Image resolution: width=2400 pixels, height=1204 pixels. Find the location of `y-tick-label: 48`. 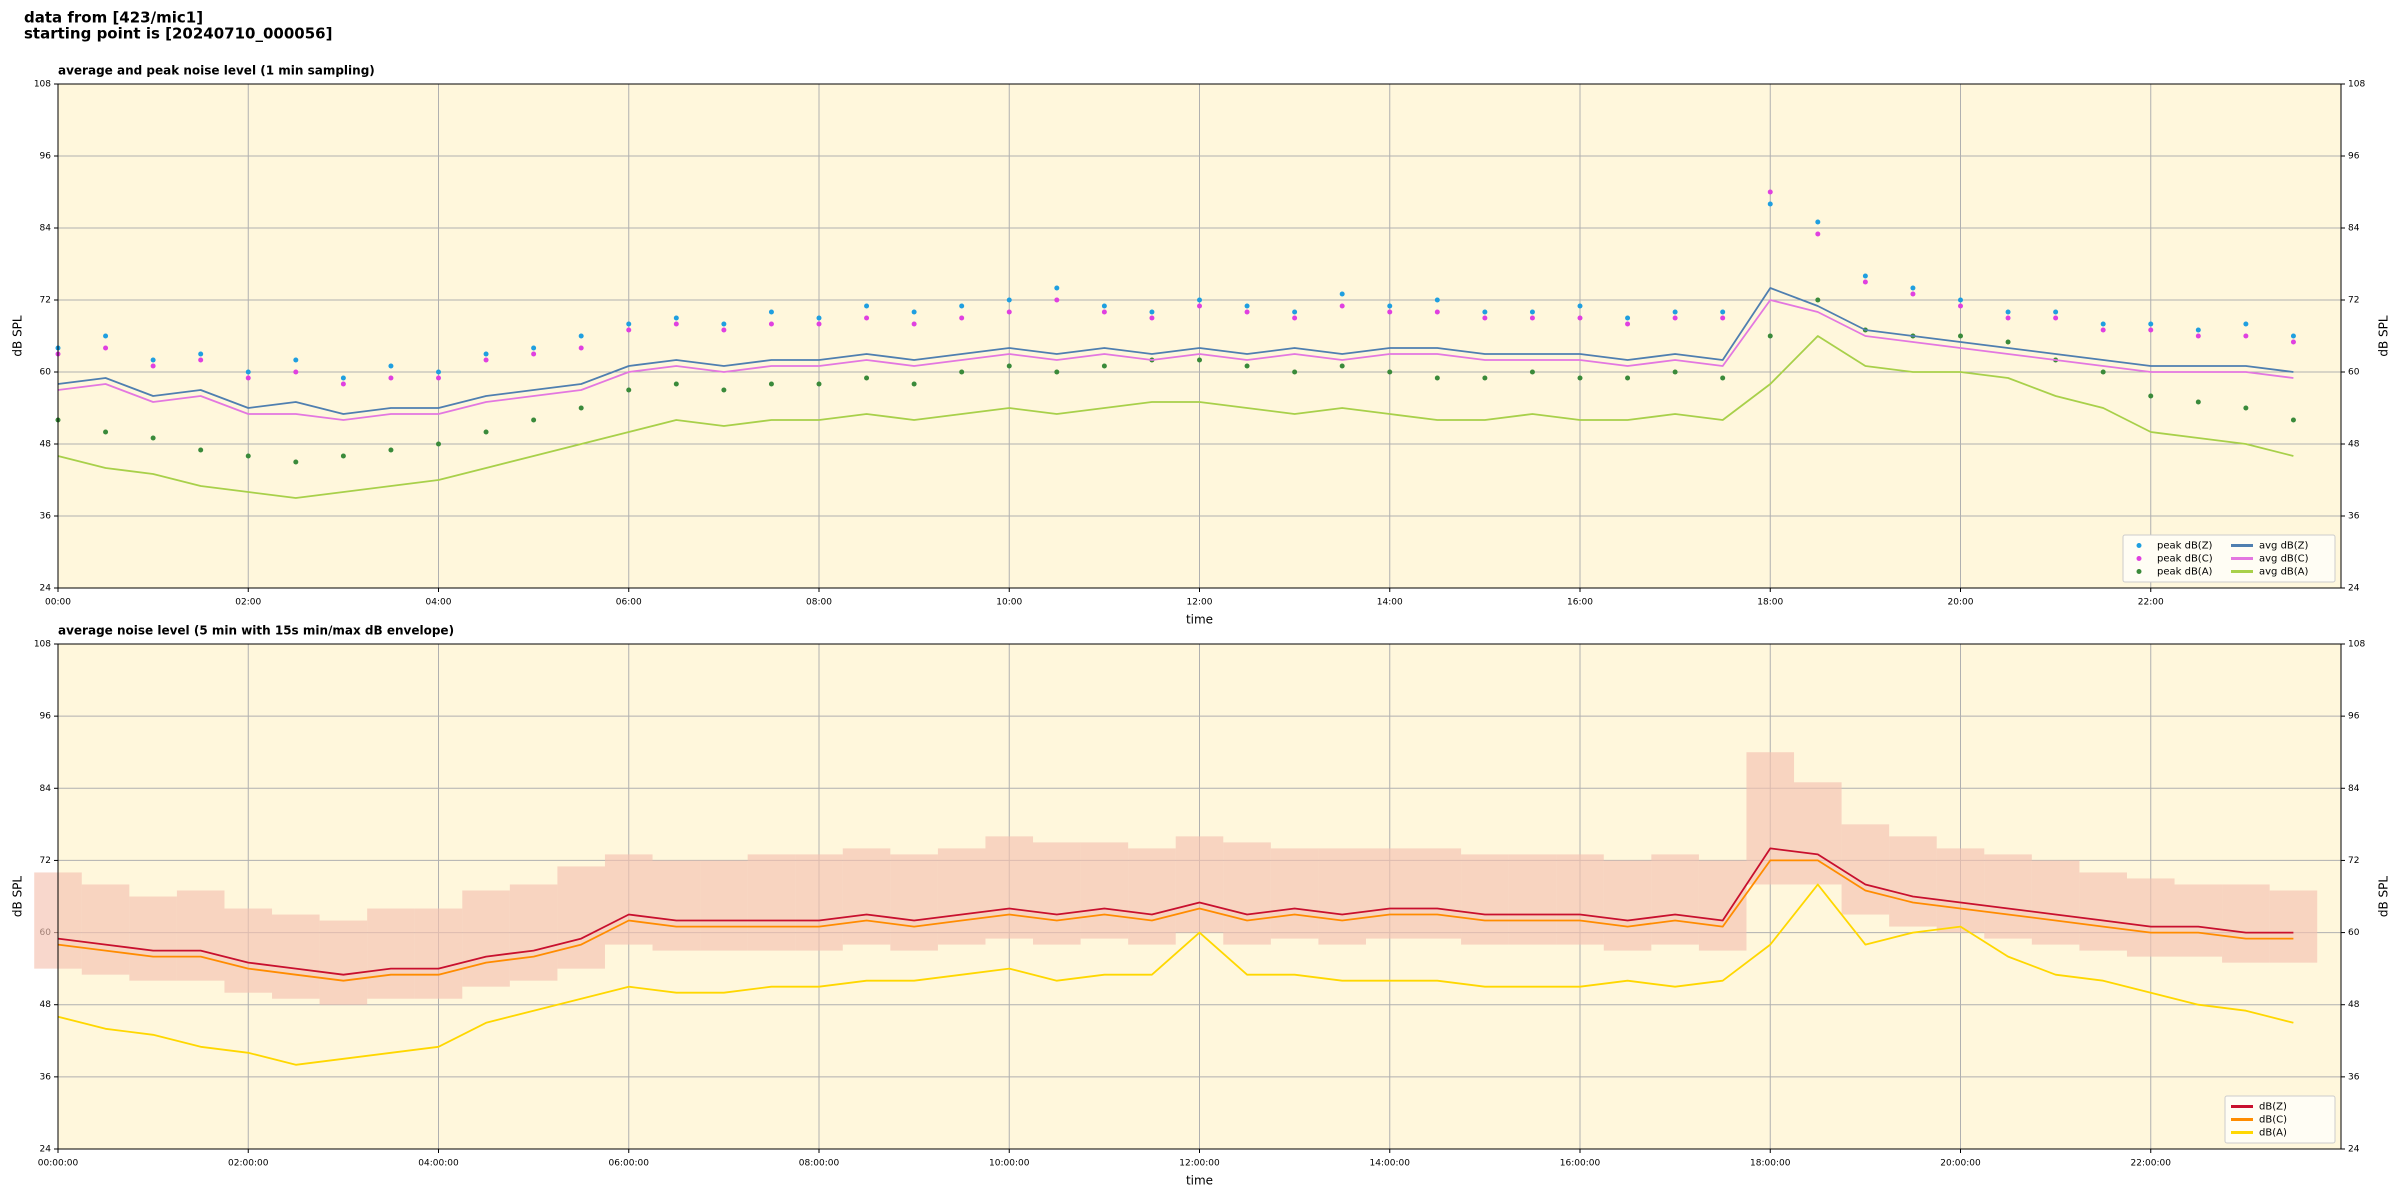

y-tick-label: 48 is located at coordinates (46, 1005).